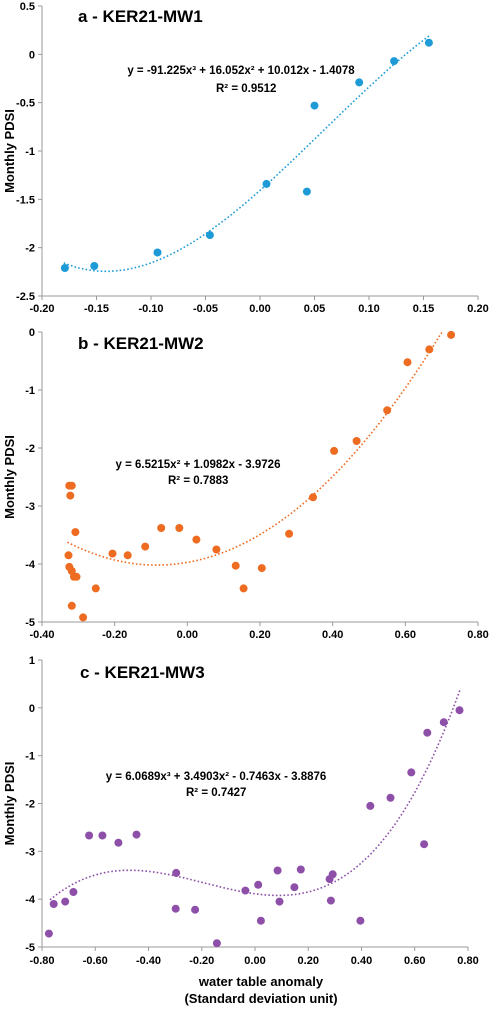  Describe the element at coordinates (25, 200) in the screenshot. I see `y-tick-label: -1.5` at that location.